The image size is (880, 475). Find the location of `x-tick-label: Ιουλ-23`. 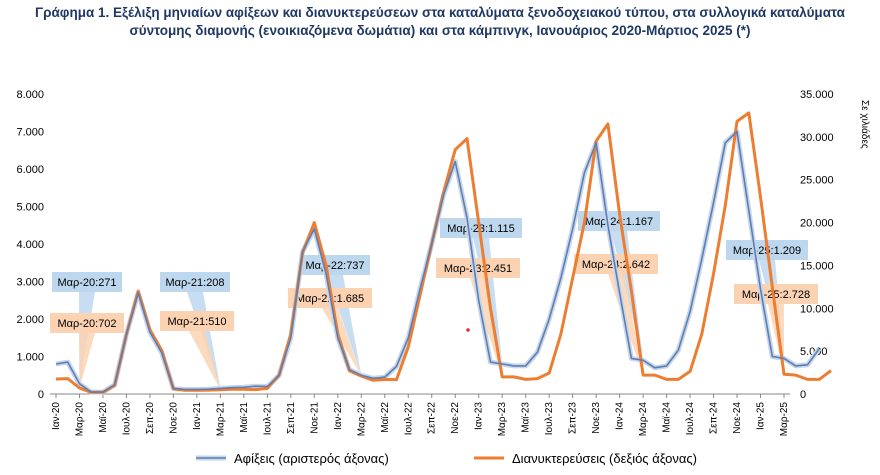

x-tick-label: Ιουλ-23 is located at coordinates (549, 419).